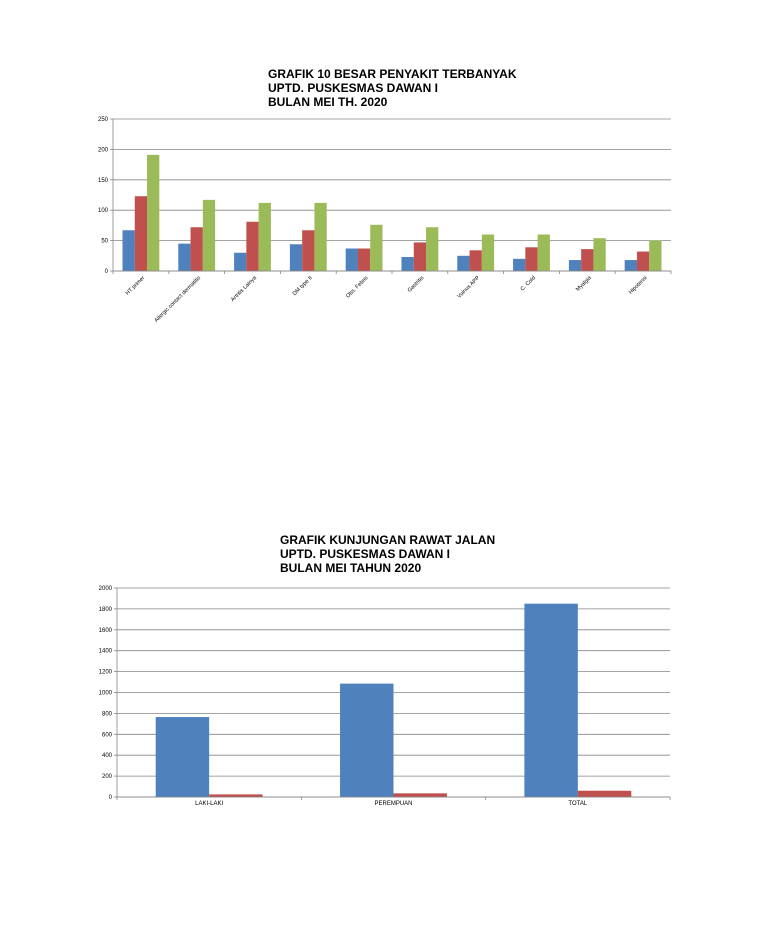 This screenshot has height=932, width=768. What do you see at coordinates (388, 540) in the screenshot?
I see `chart2-title-line-1: GRAFIK KUNJUNGAN RAWAT JALAN` at bounding box center [388, 540].